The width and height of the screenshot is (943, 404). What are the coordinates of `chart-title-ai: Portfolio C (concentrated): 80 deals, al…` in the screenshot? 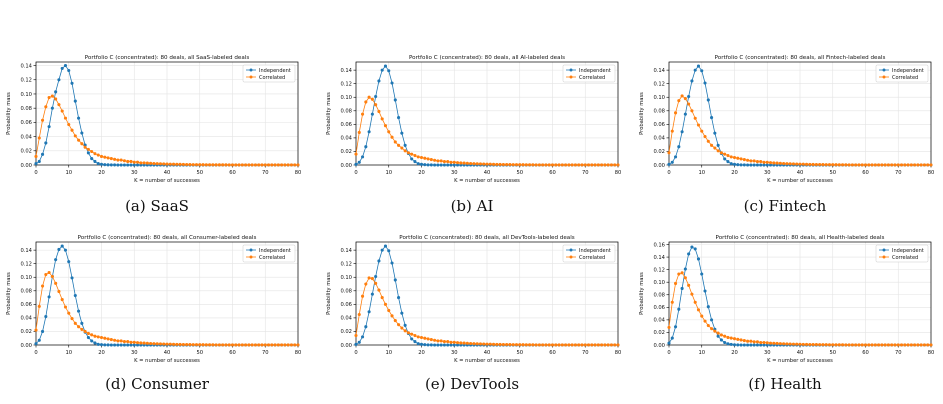 It's located at (487, 58).